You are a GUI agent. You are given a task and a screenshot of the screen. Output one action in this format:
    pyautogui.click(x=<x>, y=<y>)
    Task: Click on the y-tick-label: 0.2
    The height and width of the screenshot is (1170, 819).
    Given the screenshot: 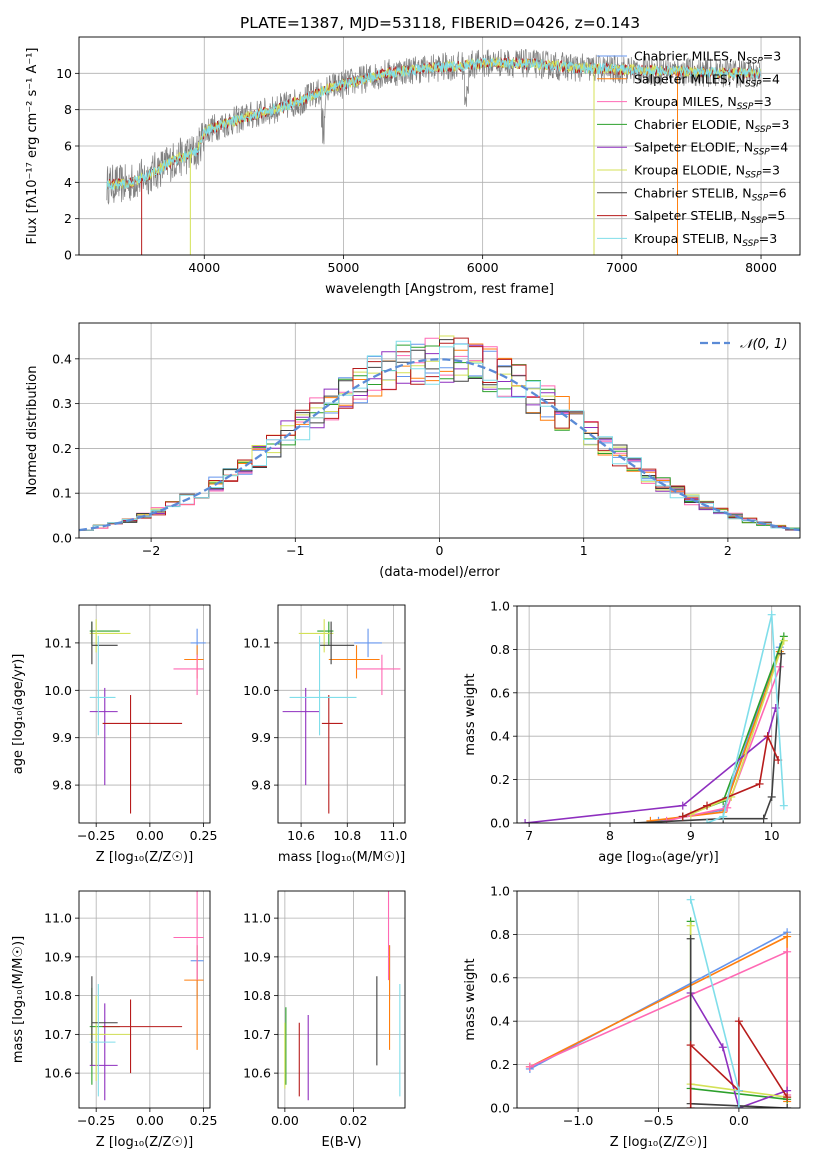 What is the action you would take?
    pyautogui.click(x=500, y=779)
    